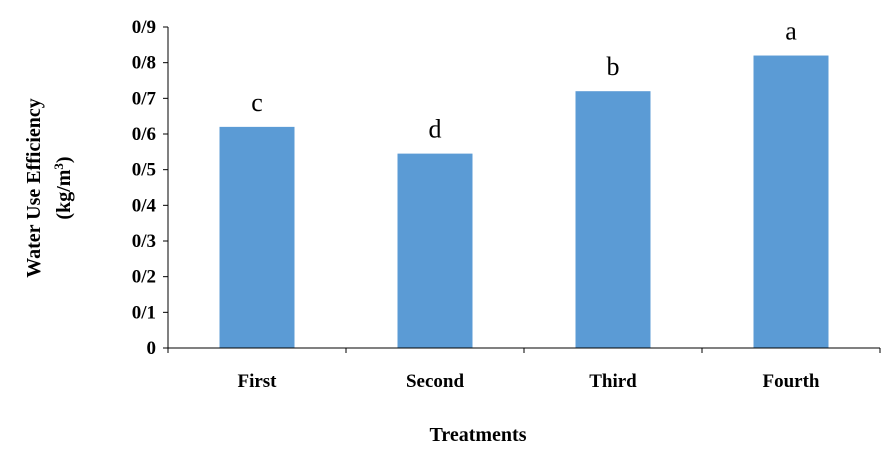 This screenshot has height=461, width=884. What do you see at coordinates (613, 381) in the screenshot?
I see `x-category-label: Third` at bounding box center [613, 381].